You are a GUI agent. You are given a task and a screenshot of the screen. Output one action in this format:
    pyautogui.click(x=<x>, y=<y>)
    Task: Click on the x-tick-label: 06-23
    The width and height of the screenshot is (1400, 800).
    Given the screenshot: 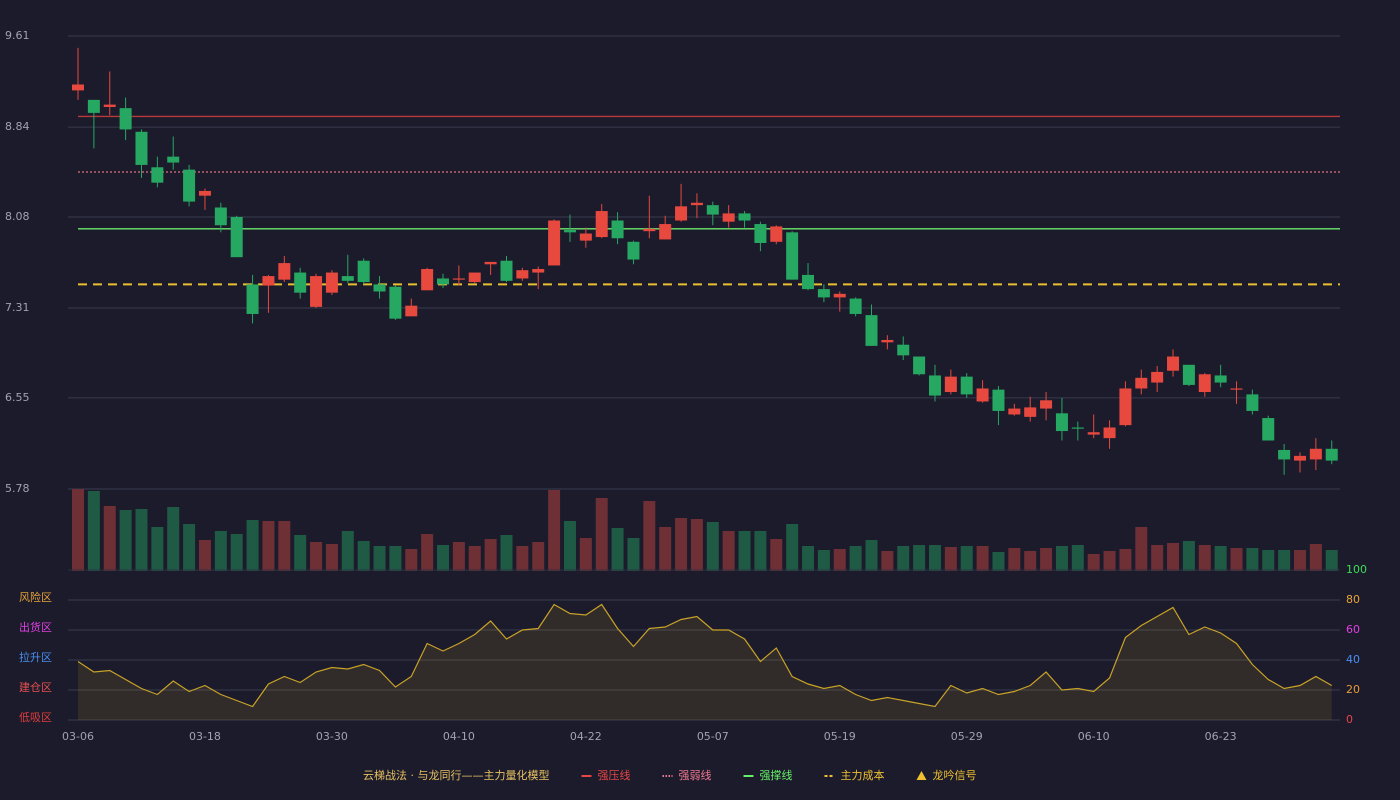 What is the action you would take?
    pyautogui.click(x=1221, y=736)
    